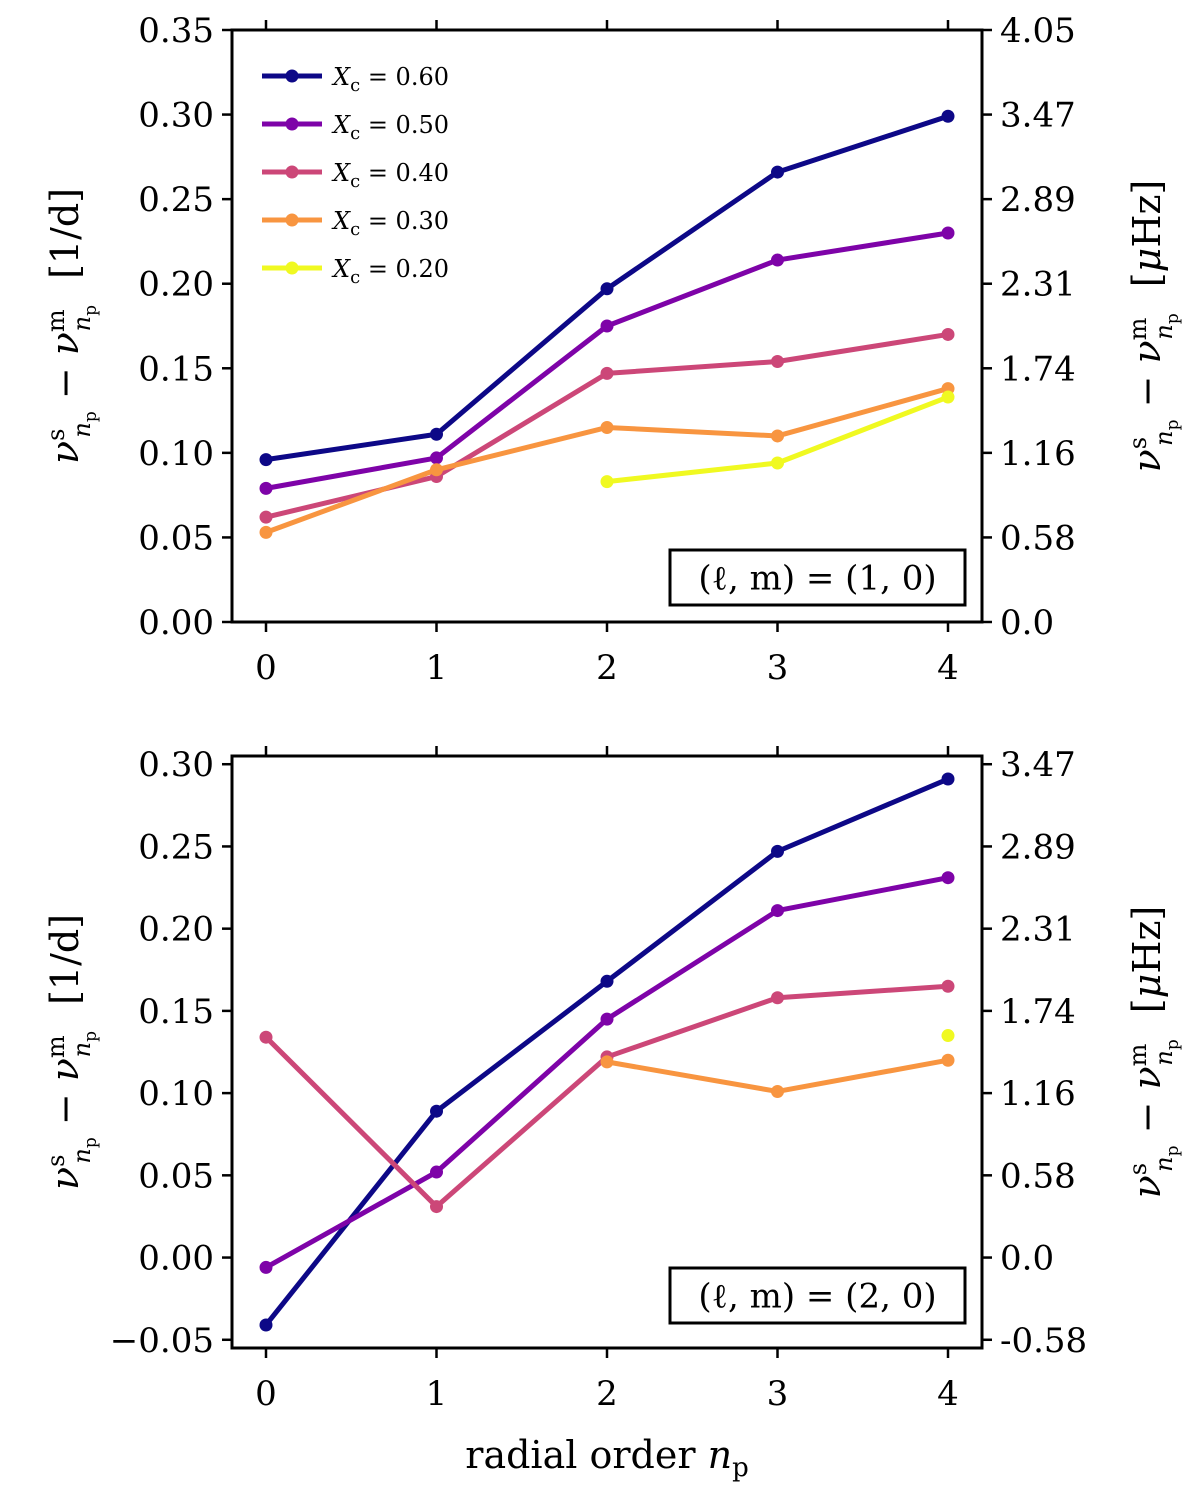  Describe the element at coordinates (817, 577) in the screenshot. I see `panel-label-box` at that location.